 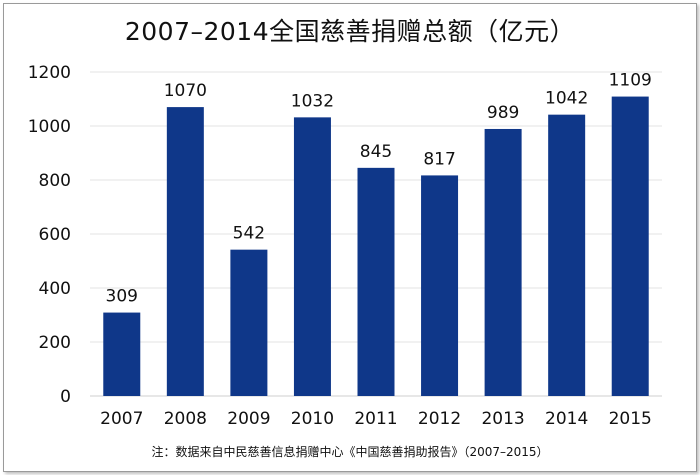 I want to click on data-label: 542, so click(x=249, y=234).